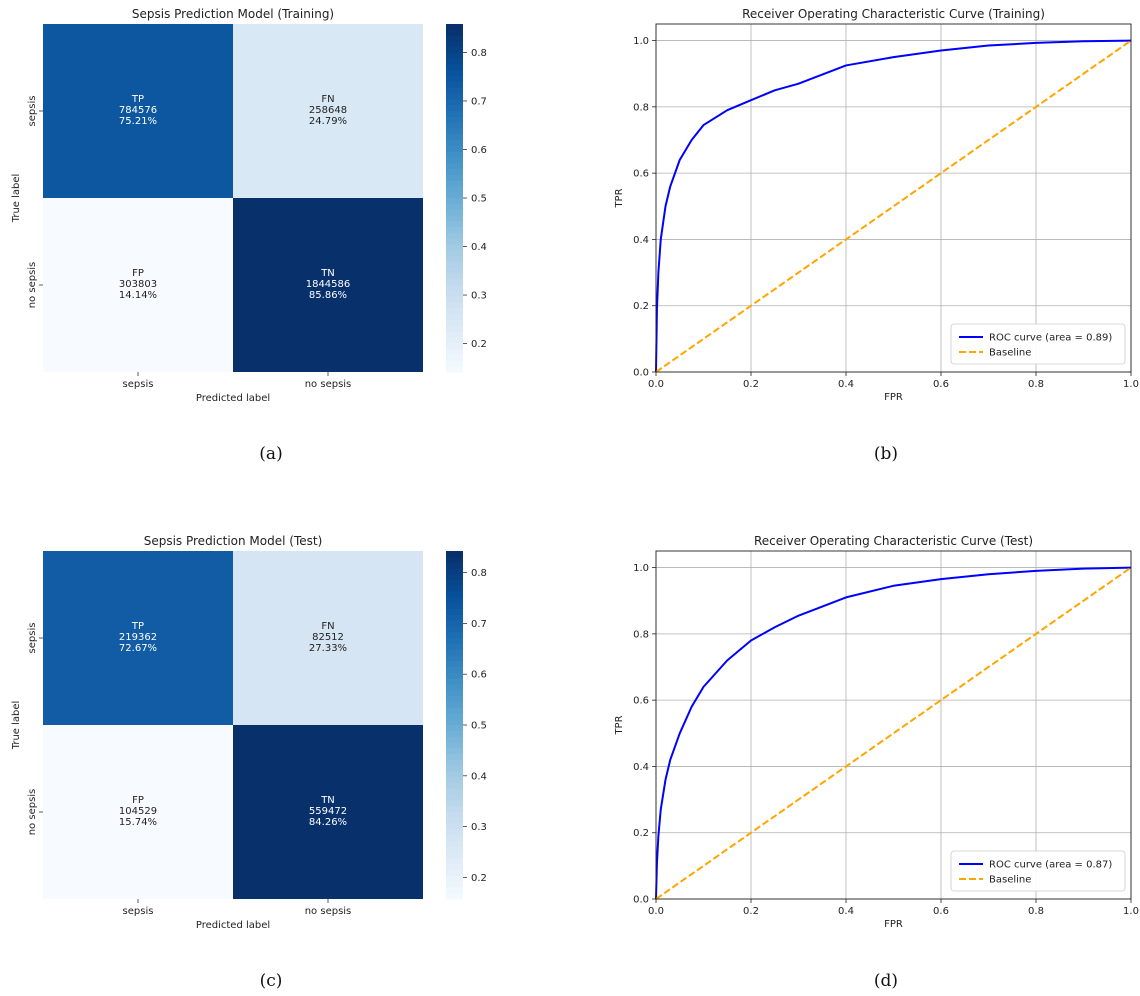 This screenshot has width=1140, height=996. Describe the element at coordinates (479, 726) in the screenshot. I see `colorbar-tick-label: 0.5` at that location.